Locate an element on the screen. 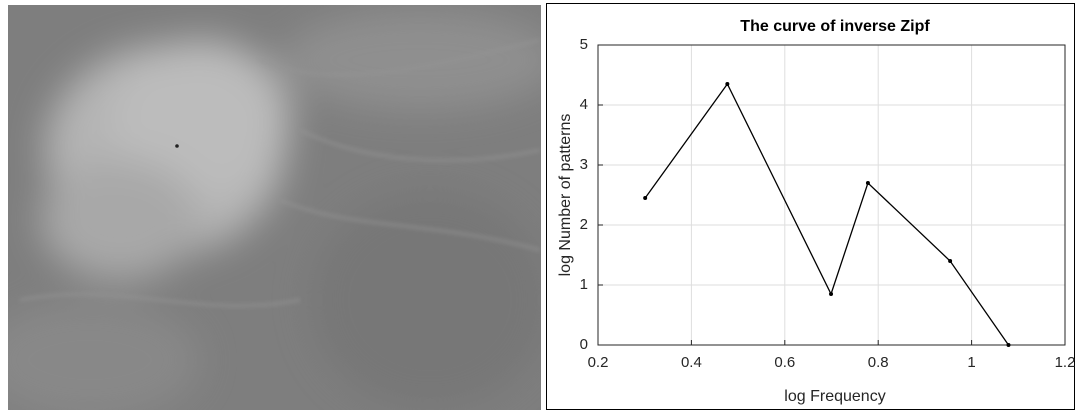 This screenshot has height=419, width=1079. y-tick-label: 5 is located at coordinates (584, 44).